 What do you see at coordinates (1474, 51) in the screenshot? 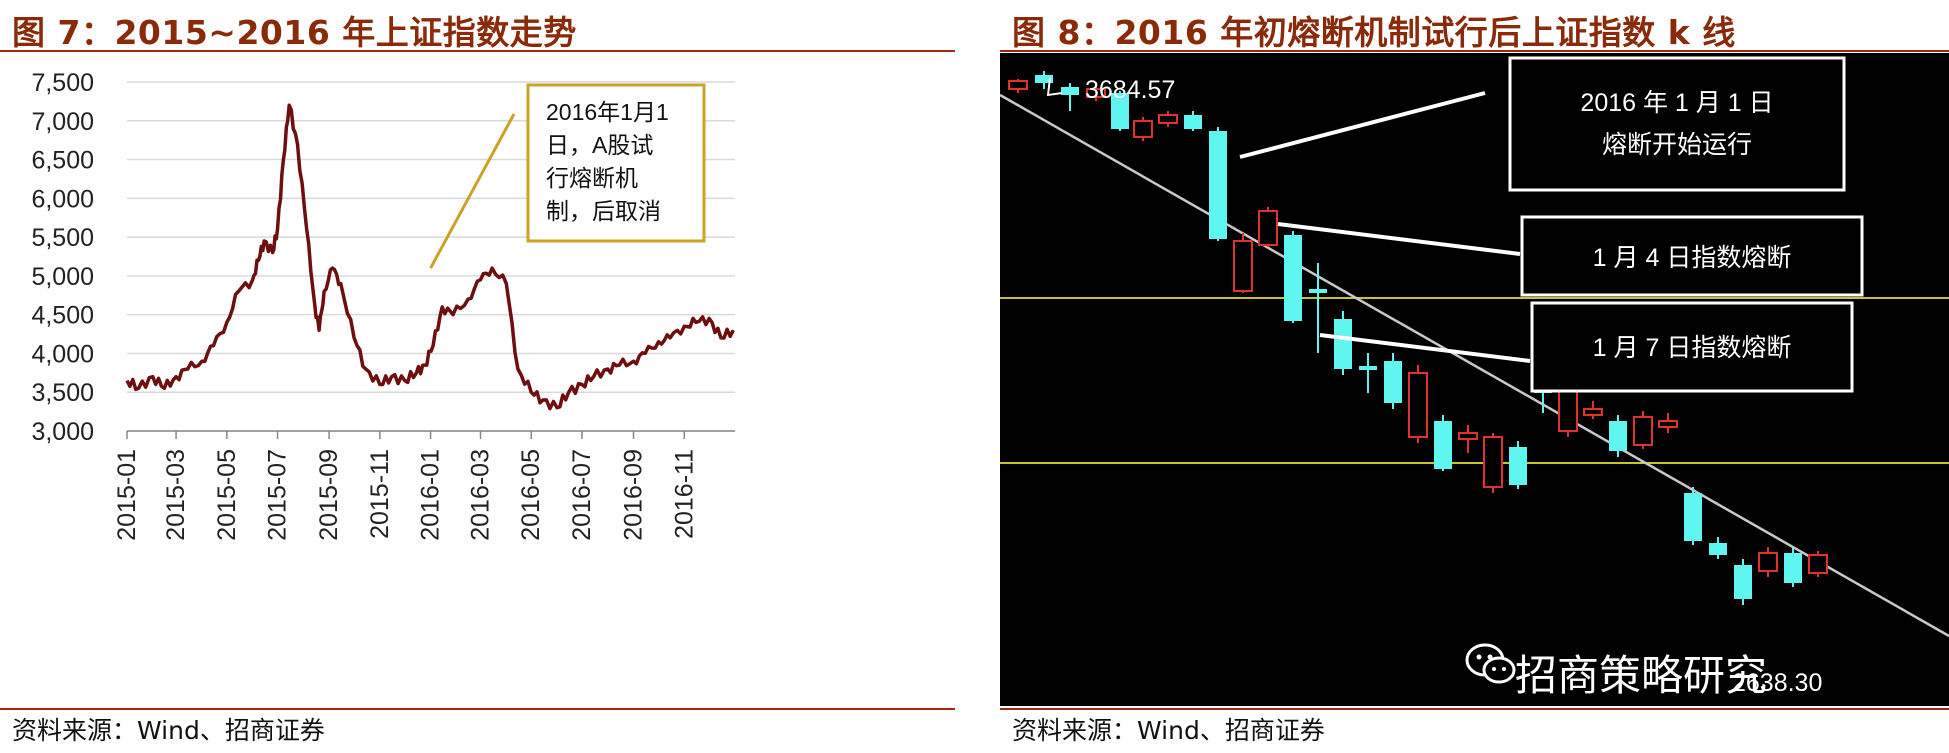
I see `right-title-rule` at bounding box center [1474, 51].